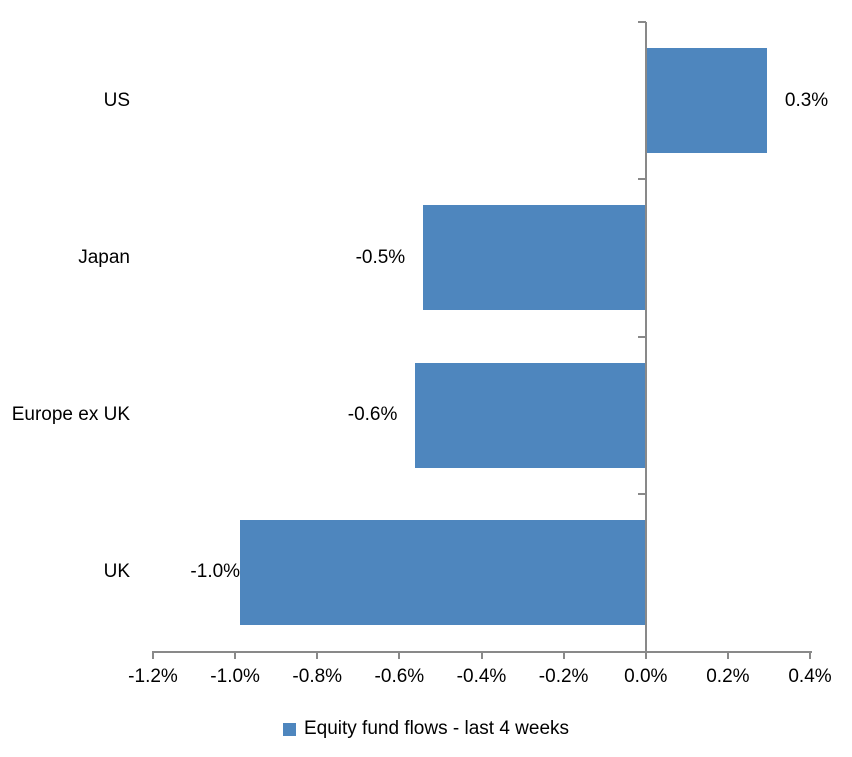  Describe the element at coordinates (810, 676) in the screenshot. I see `x-tick-label: 0.4%` at that location.